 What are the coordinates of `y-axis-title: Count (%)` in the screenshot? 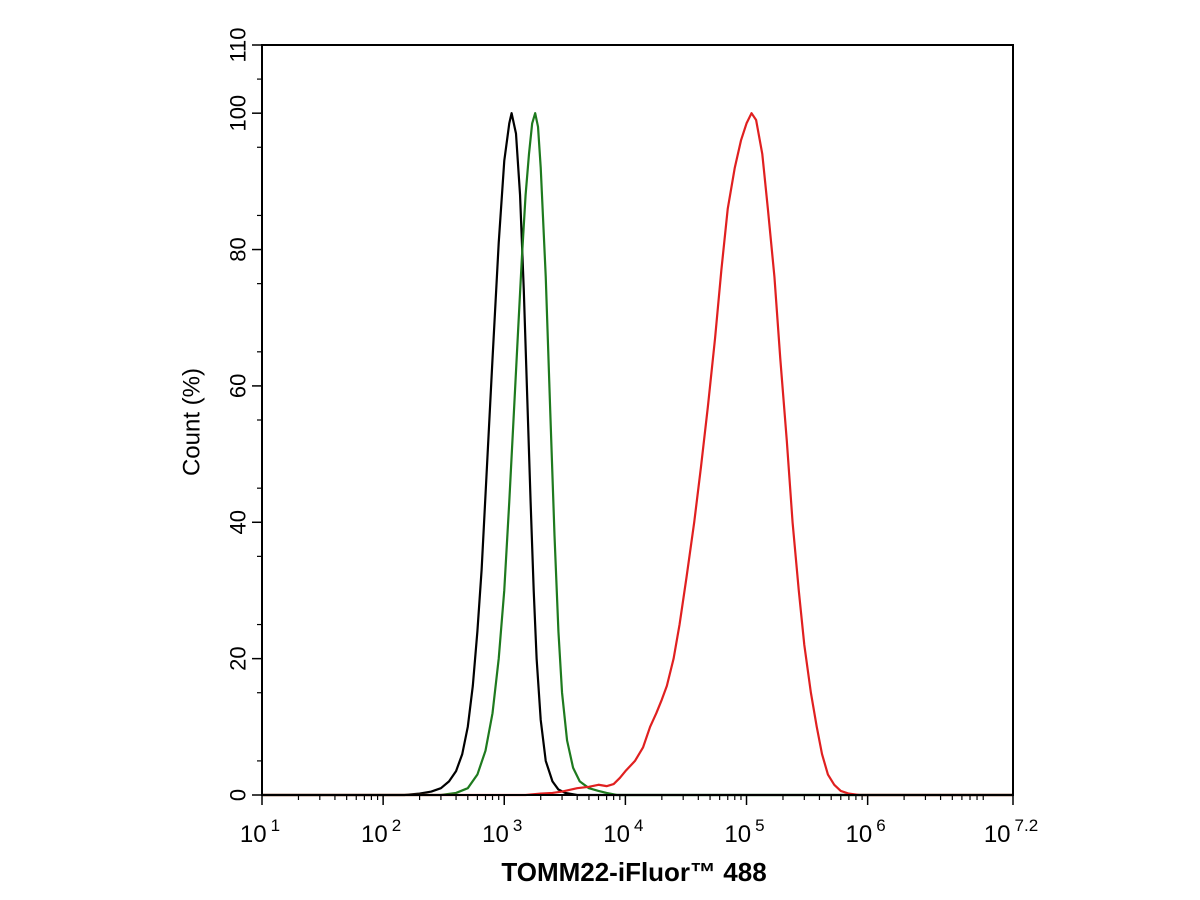 It's located at (192, 422).